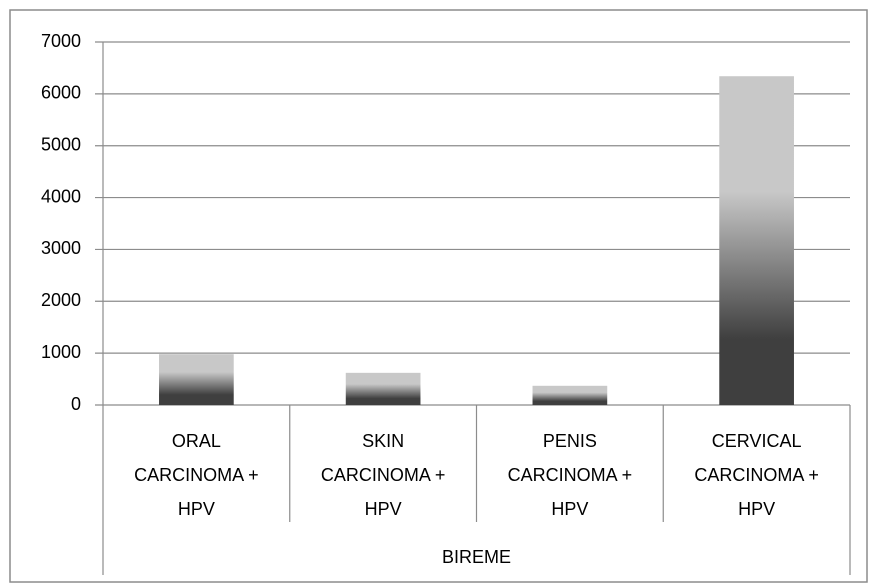 Image resolution: width=869 pixels, height=584 pixels. I want to click on y-tick-label: 5000, so click(61, 144).